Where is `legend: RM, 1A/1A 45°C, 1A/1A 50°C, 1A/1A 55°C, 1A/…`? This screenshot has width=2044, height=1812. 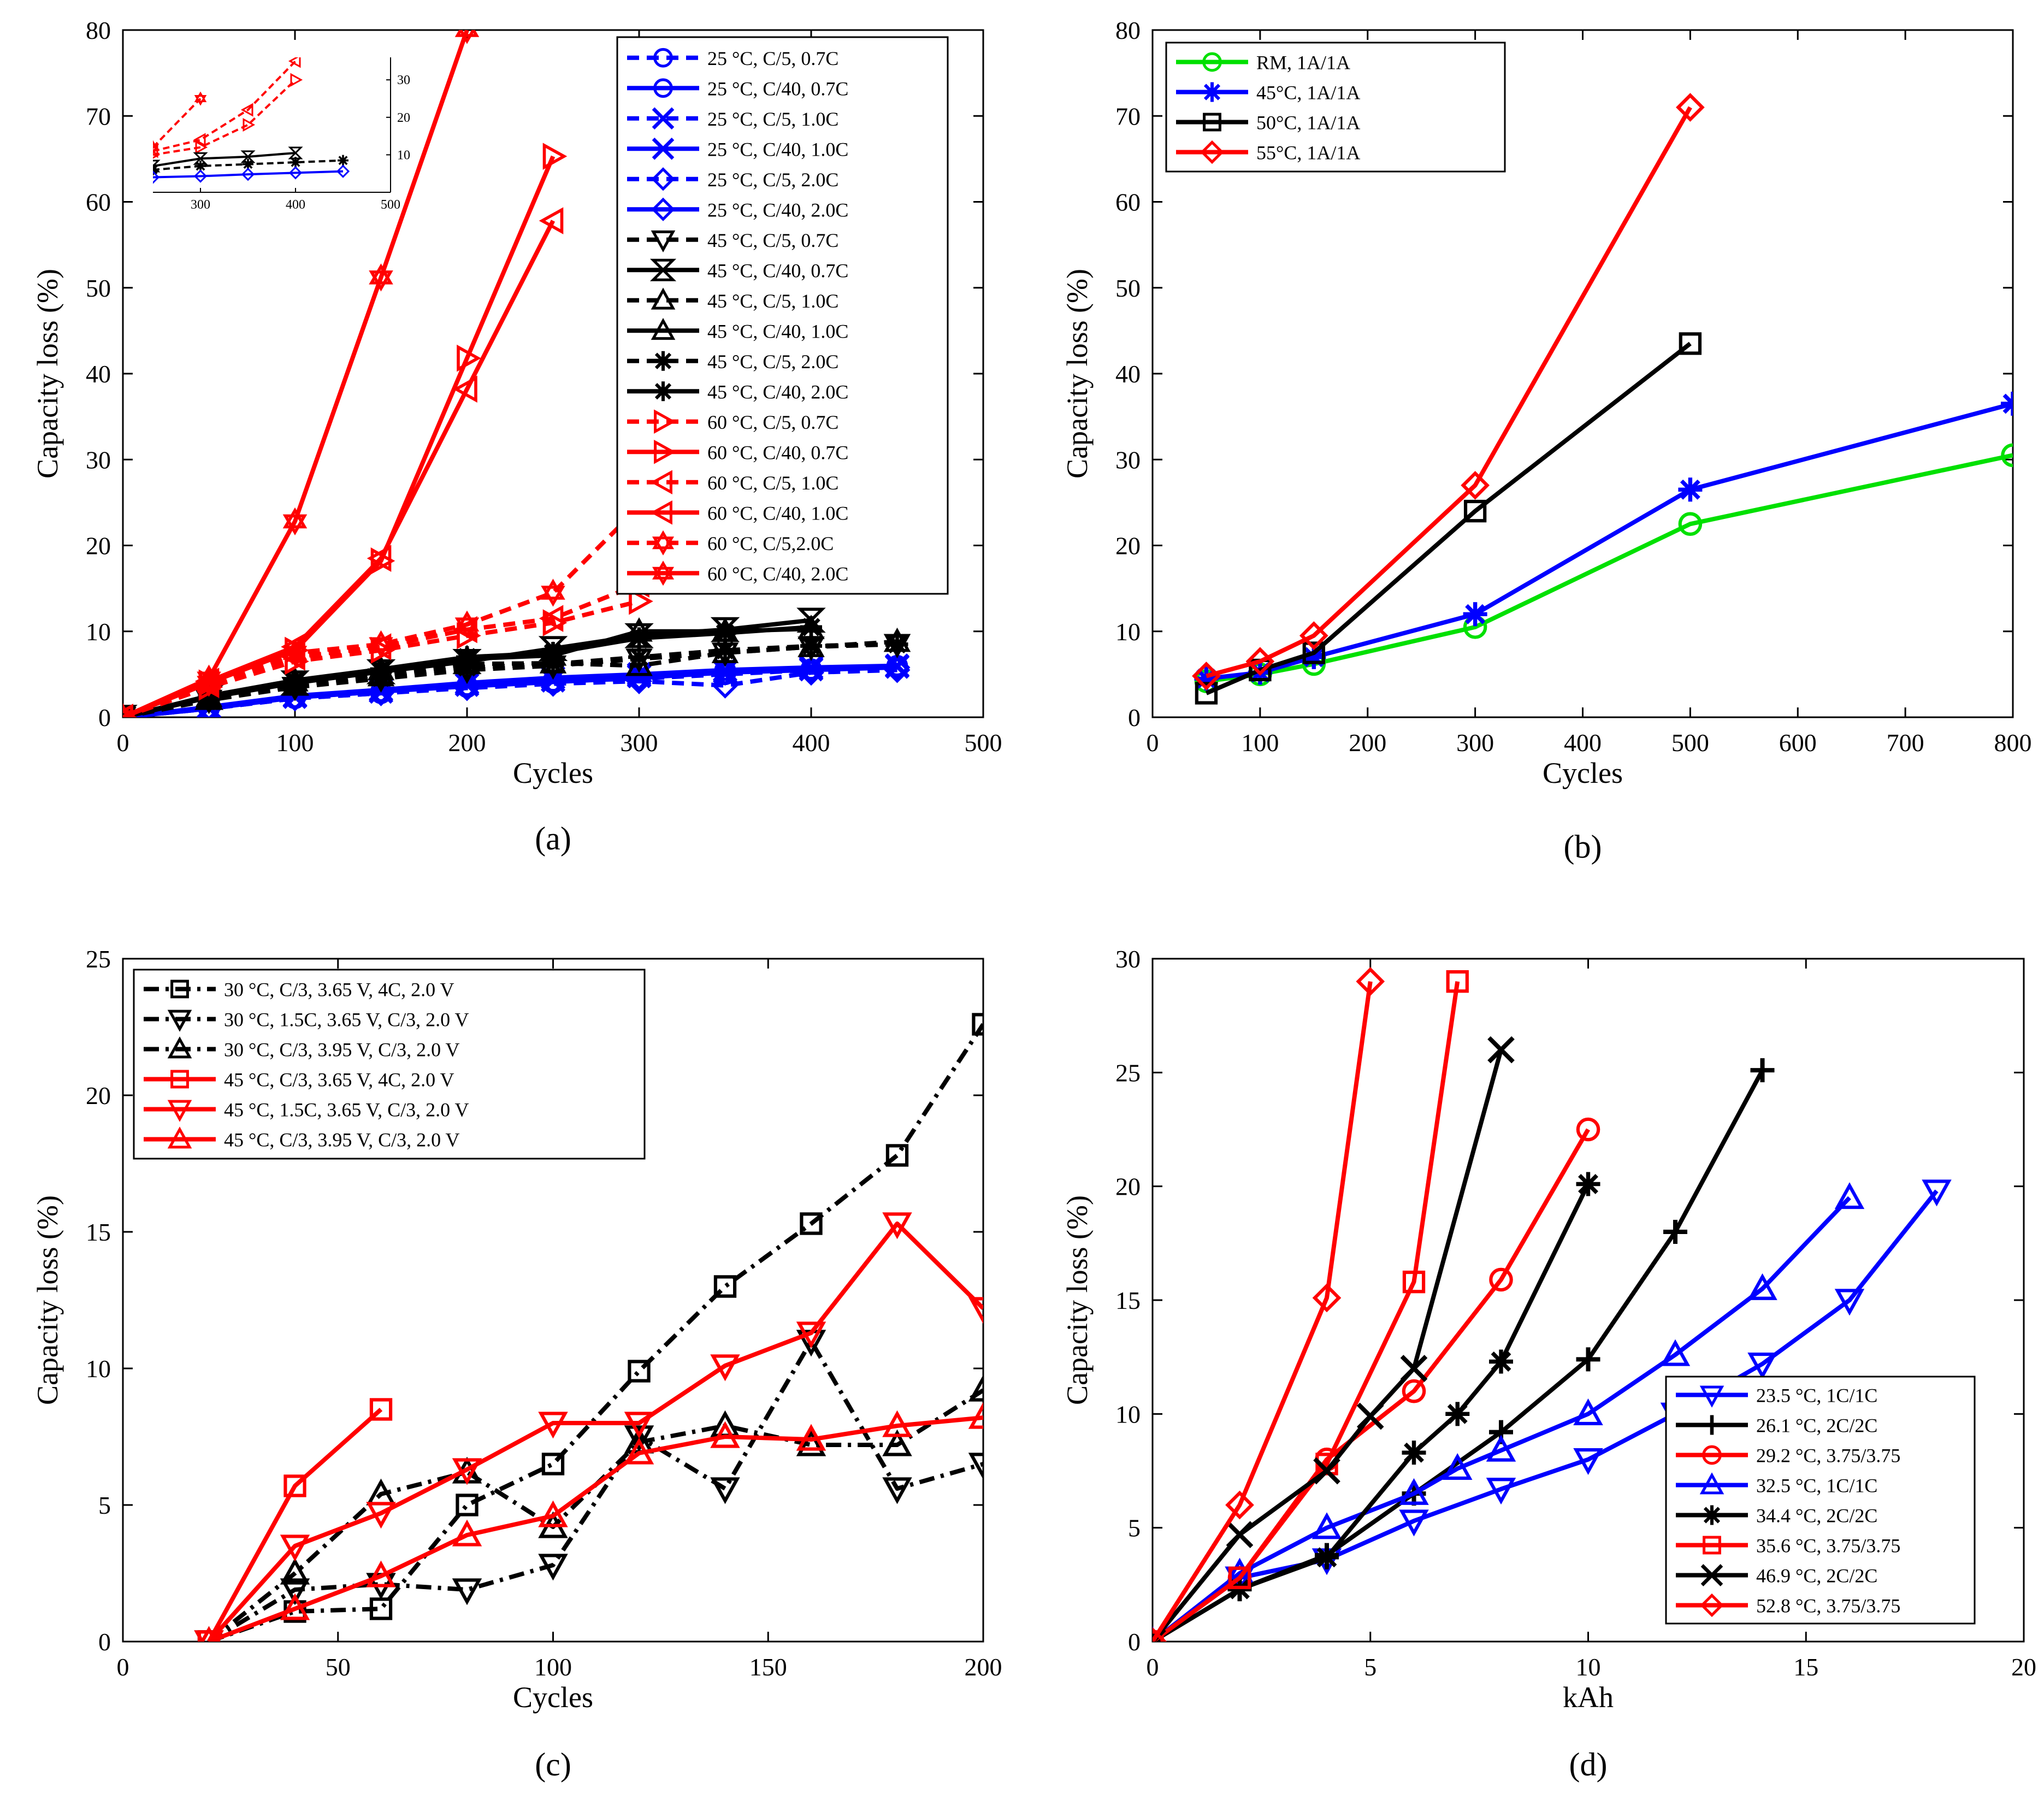 legend: RM, 1A/1A 45°C, 1A/1A 50°C, 1A/1A 55°C, 1A/… is located at coordinates (1335, 108).